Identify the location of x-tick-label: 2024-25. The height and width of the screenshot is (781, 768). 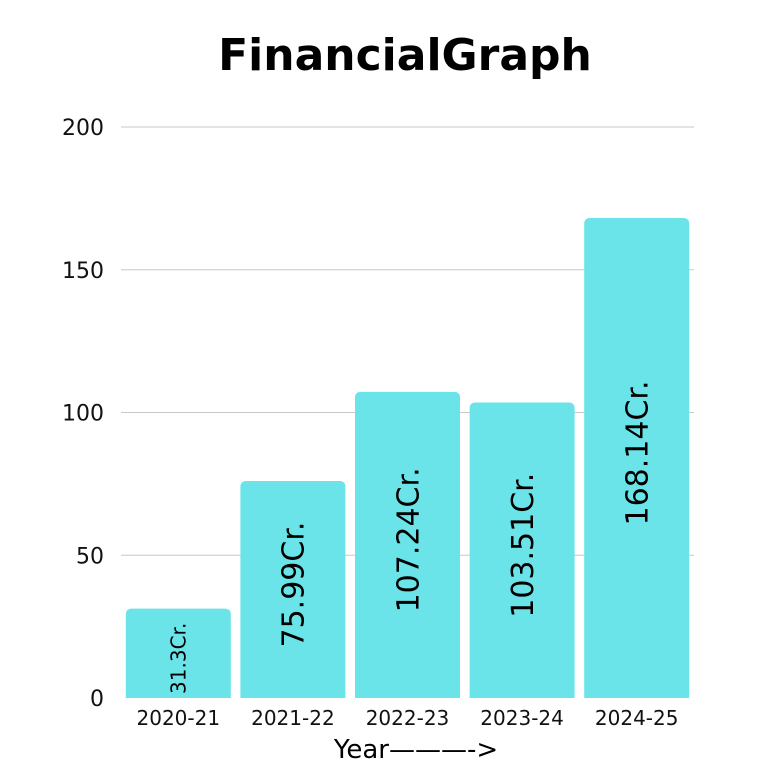
(637, 718).